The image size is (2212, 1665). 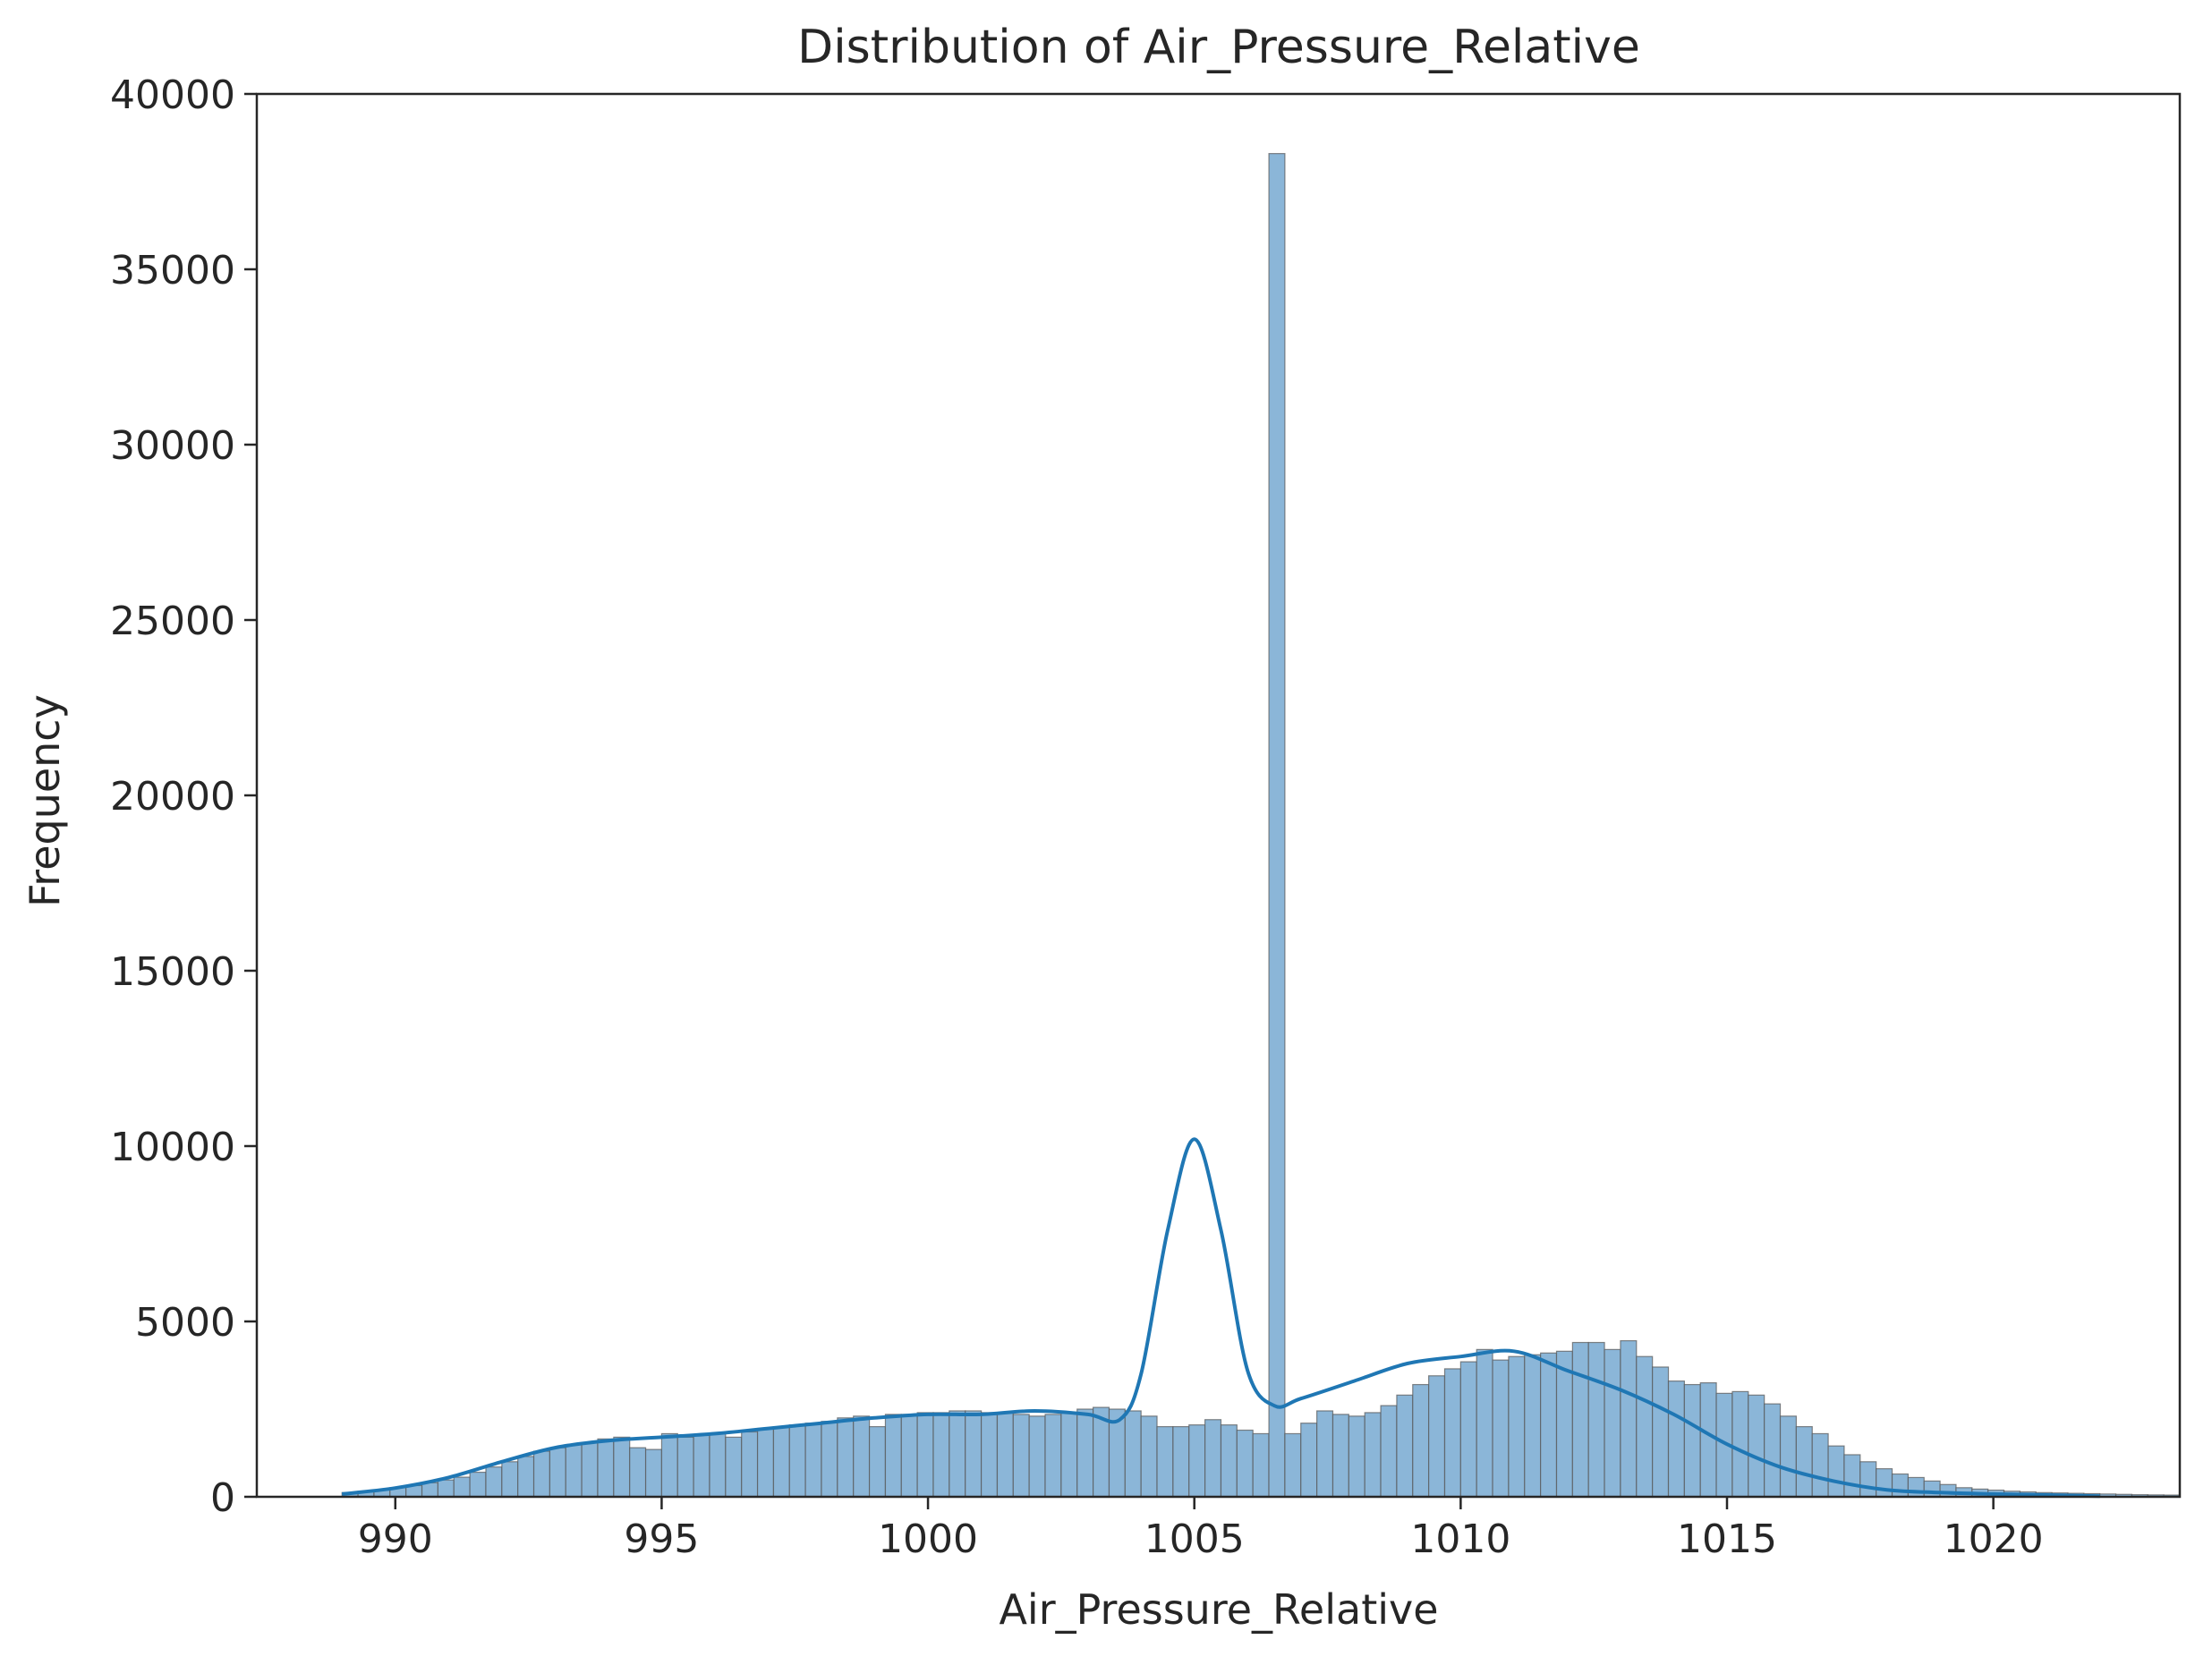 What do you see at coordinates (661, 1539) in the screenshot?
I see `x-tick-label: 995` at bounding box center [661, 1539].